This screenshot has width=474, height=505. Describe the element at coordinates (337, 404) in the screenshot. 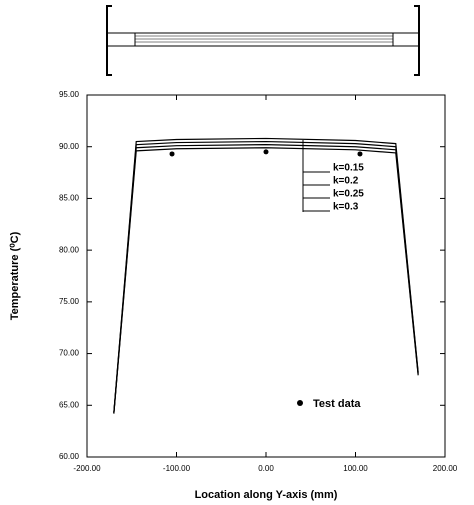

I see `legend-label: Test data` at that location.